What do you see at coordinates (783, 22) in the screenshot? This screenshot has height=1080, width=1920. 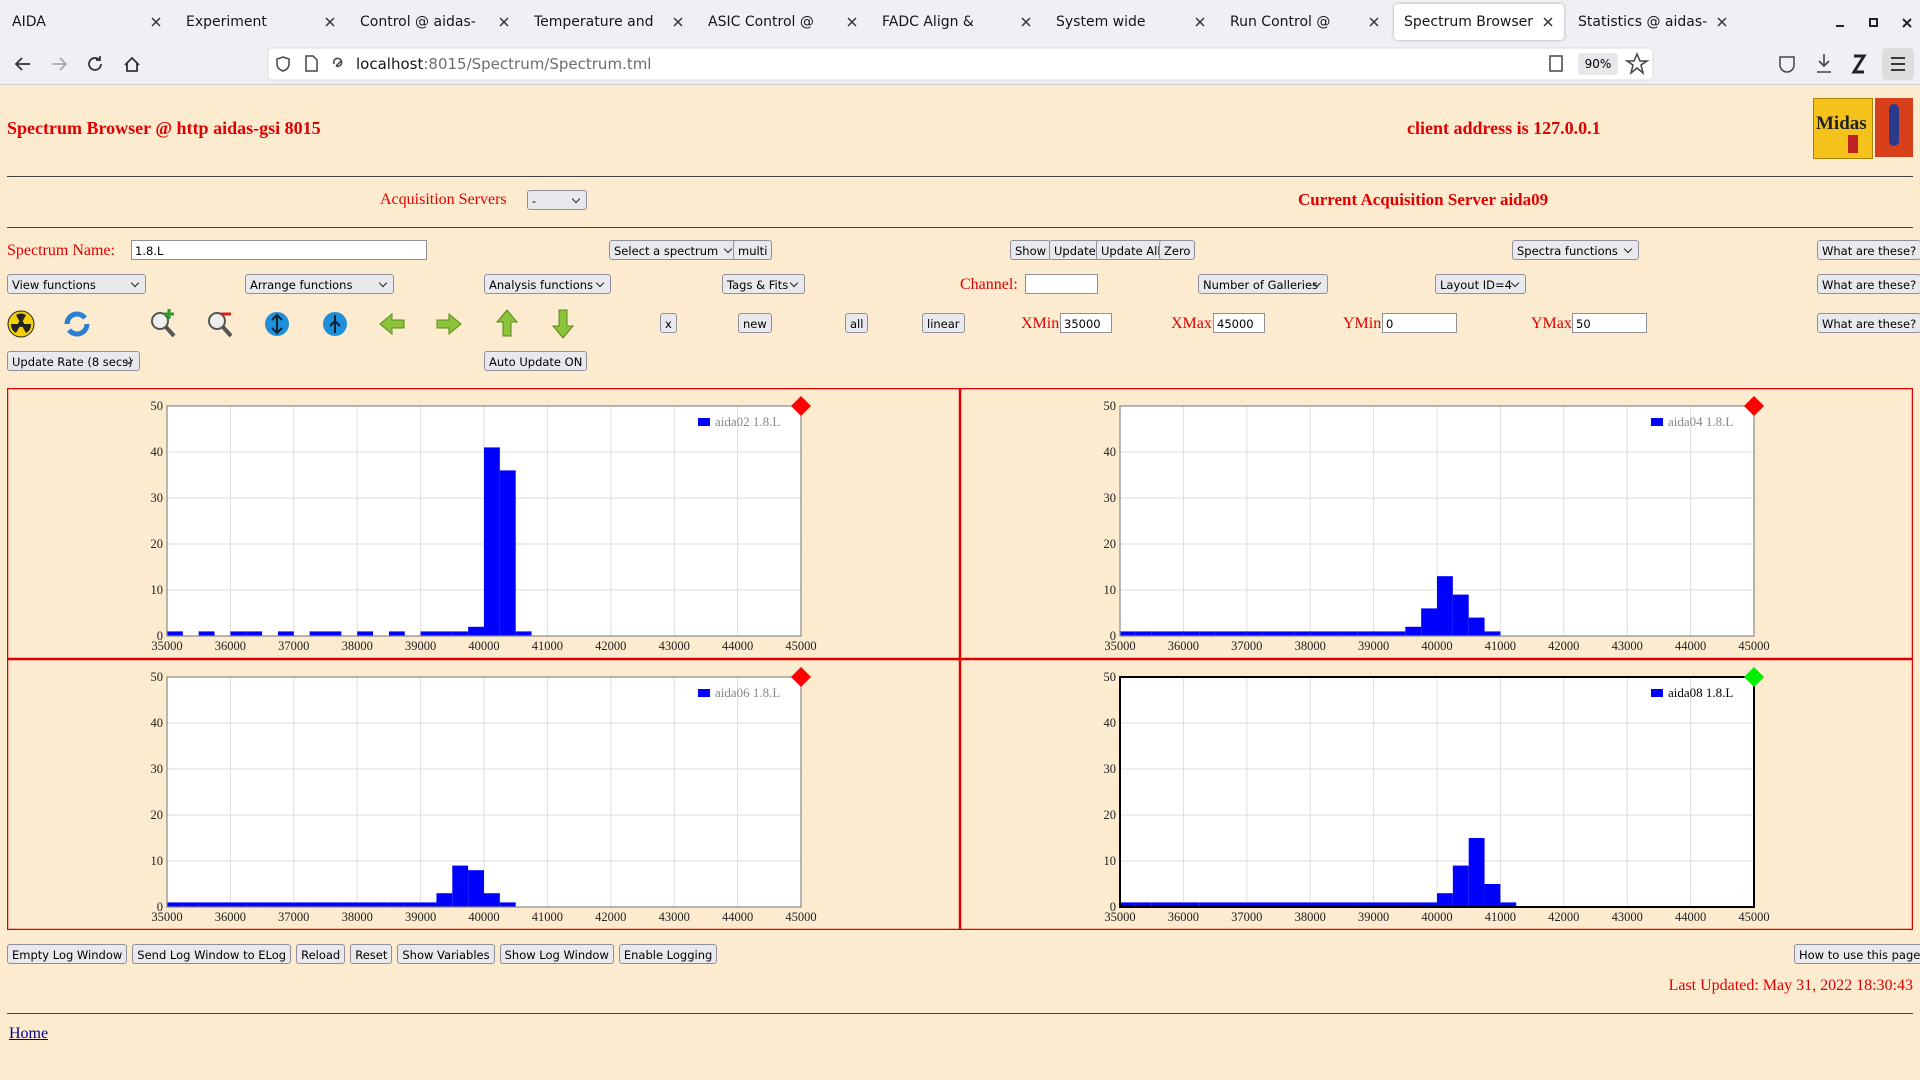 I see `browser-tab: ASIC Control @ aida` at bounding box center [783, 22].